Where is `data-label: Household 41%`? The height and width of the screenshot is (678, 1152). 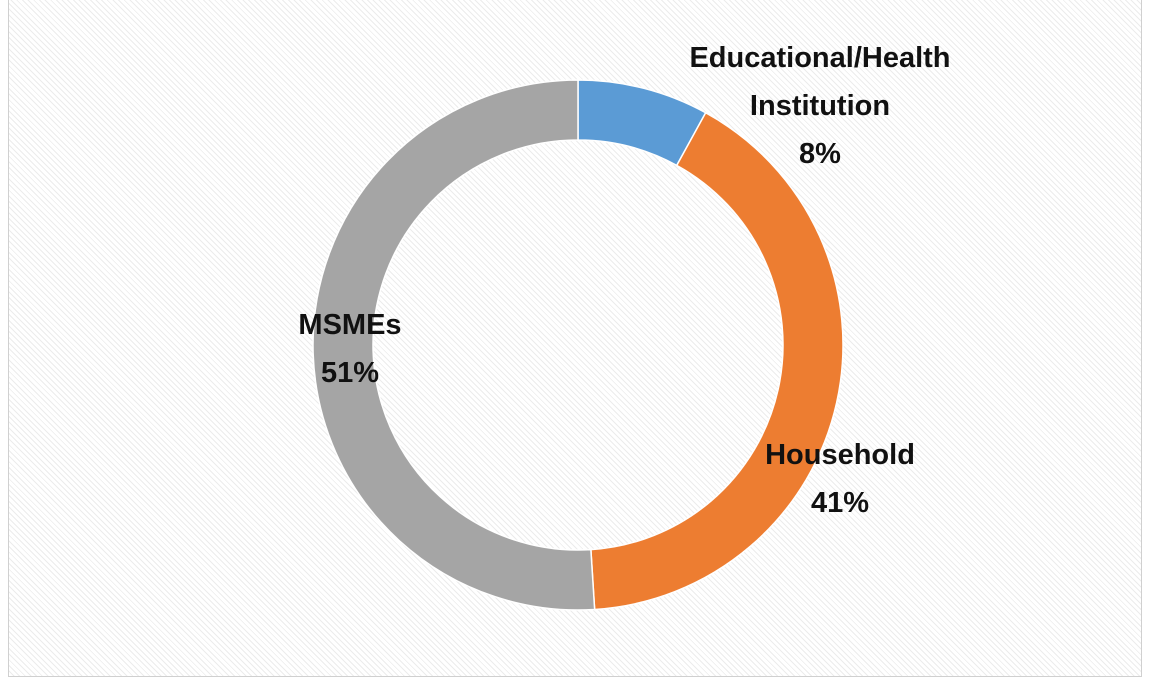
data-label: Household 41% is located at coordinates (840, 479).